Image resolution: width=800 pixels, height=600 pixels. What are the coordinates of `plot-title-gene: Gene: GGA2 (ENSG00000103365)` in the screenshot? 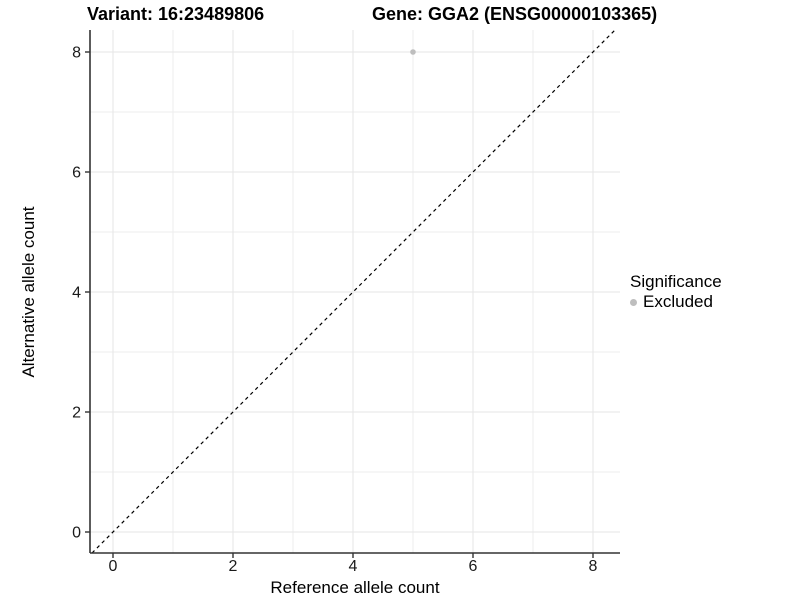 It's located at (515, 14).